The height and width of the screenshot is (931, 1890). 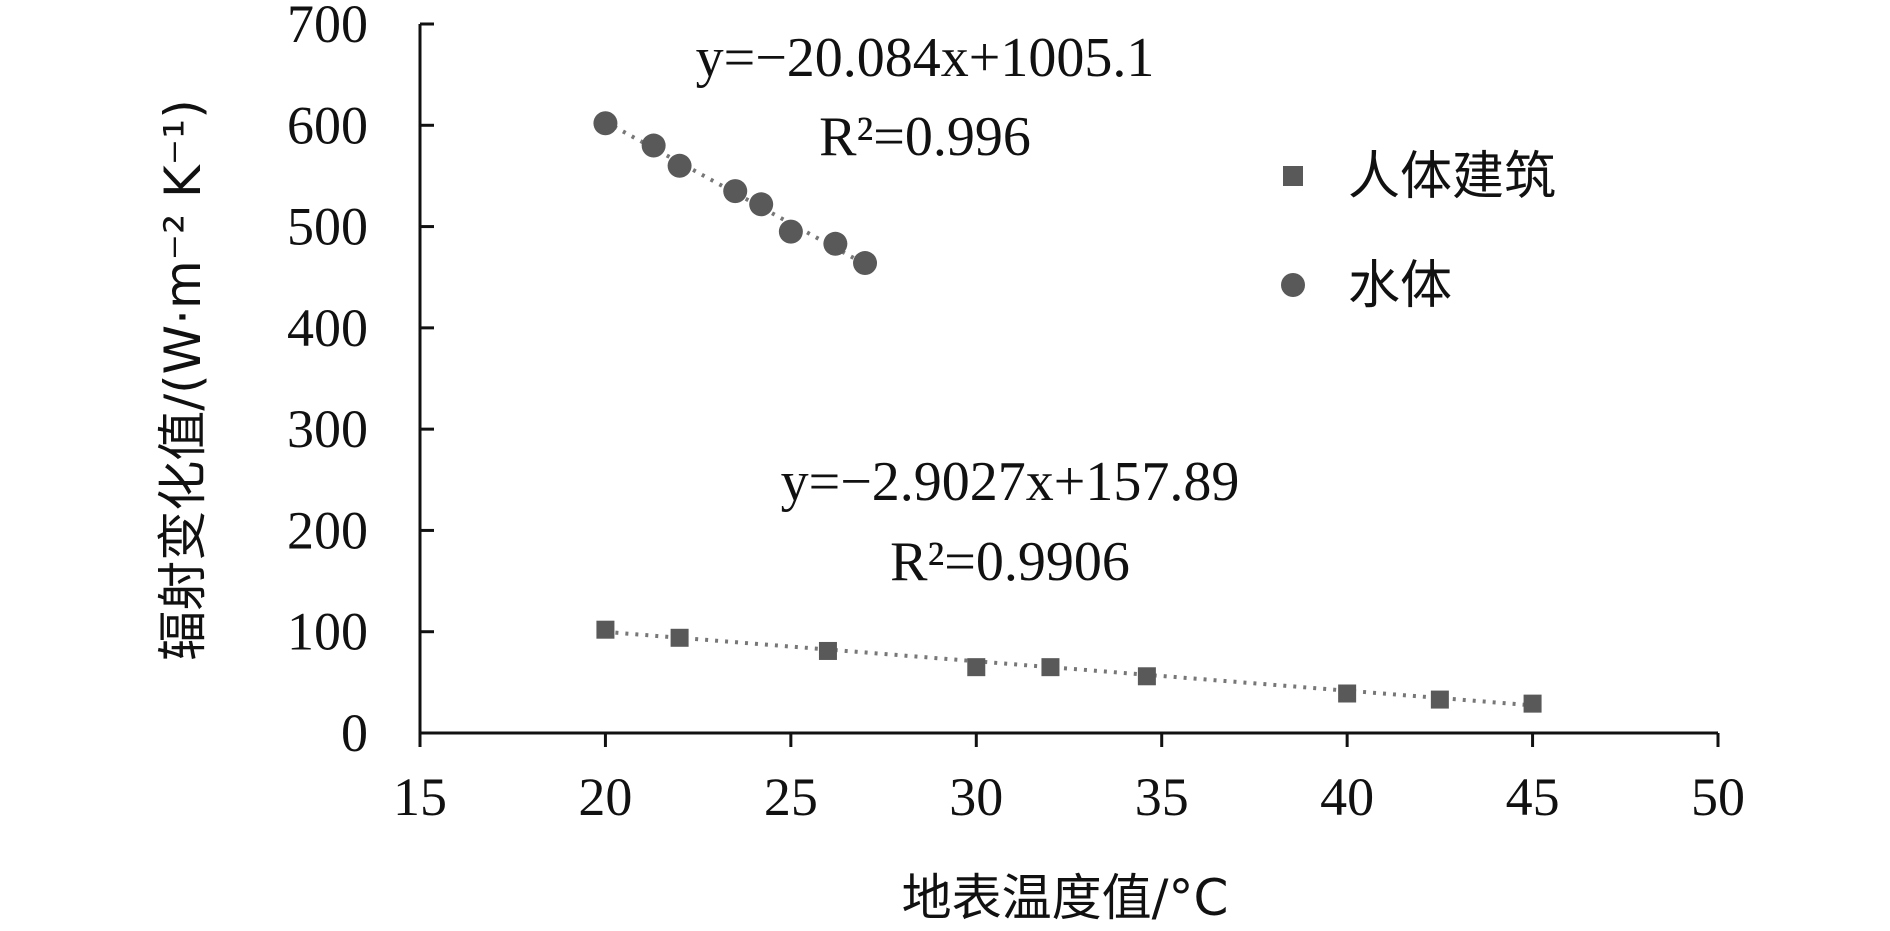 I want to click on x-tick-label: 35, so click(x=1162, y=797).